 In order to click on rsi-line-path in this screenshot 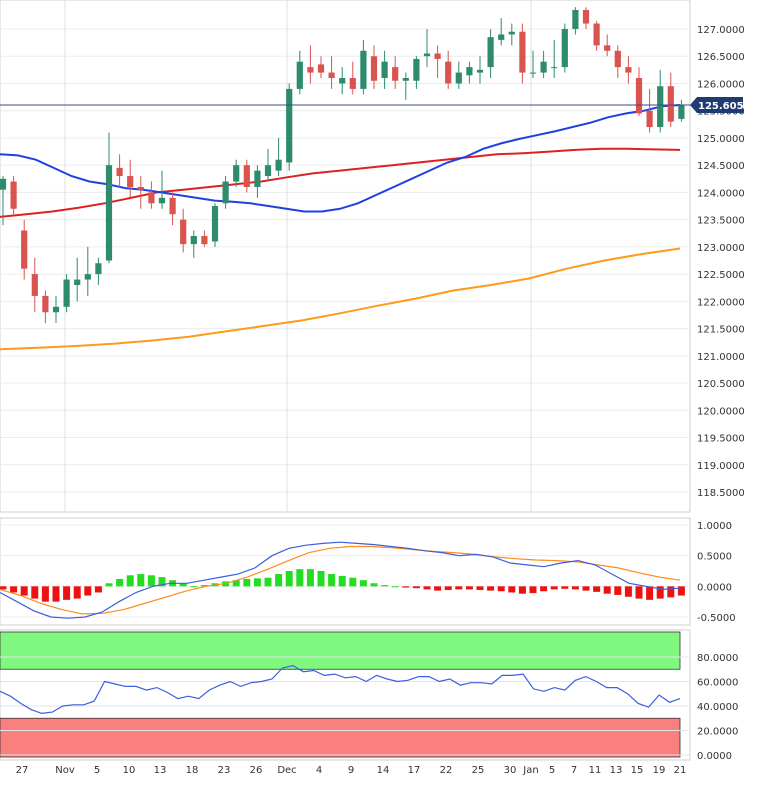, I will do `click(340, 689)`.